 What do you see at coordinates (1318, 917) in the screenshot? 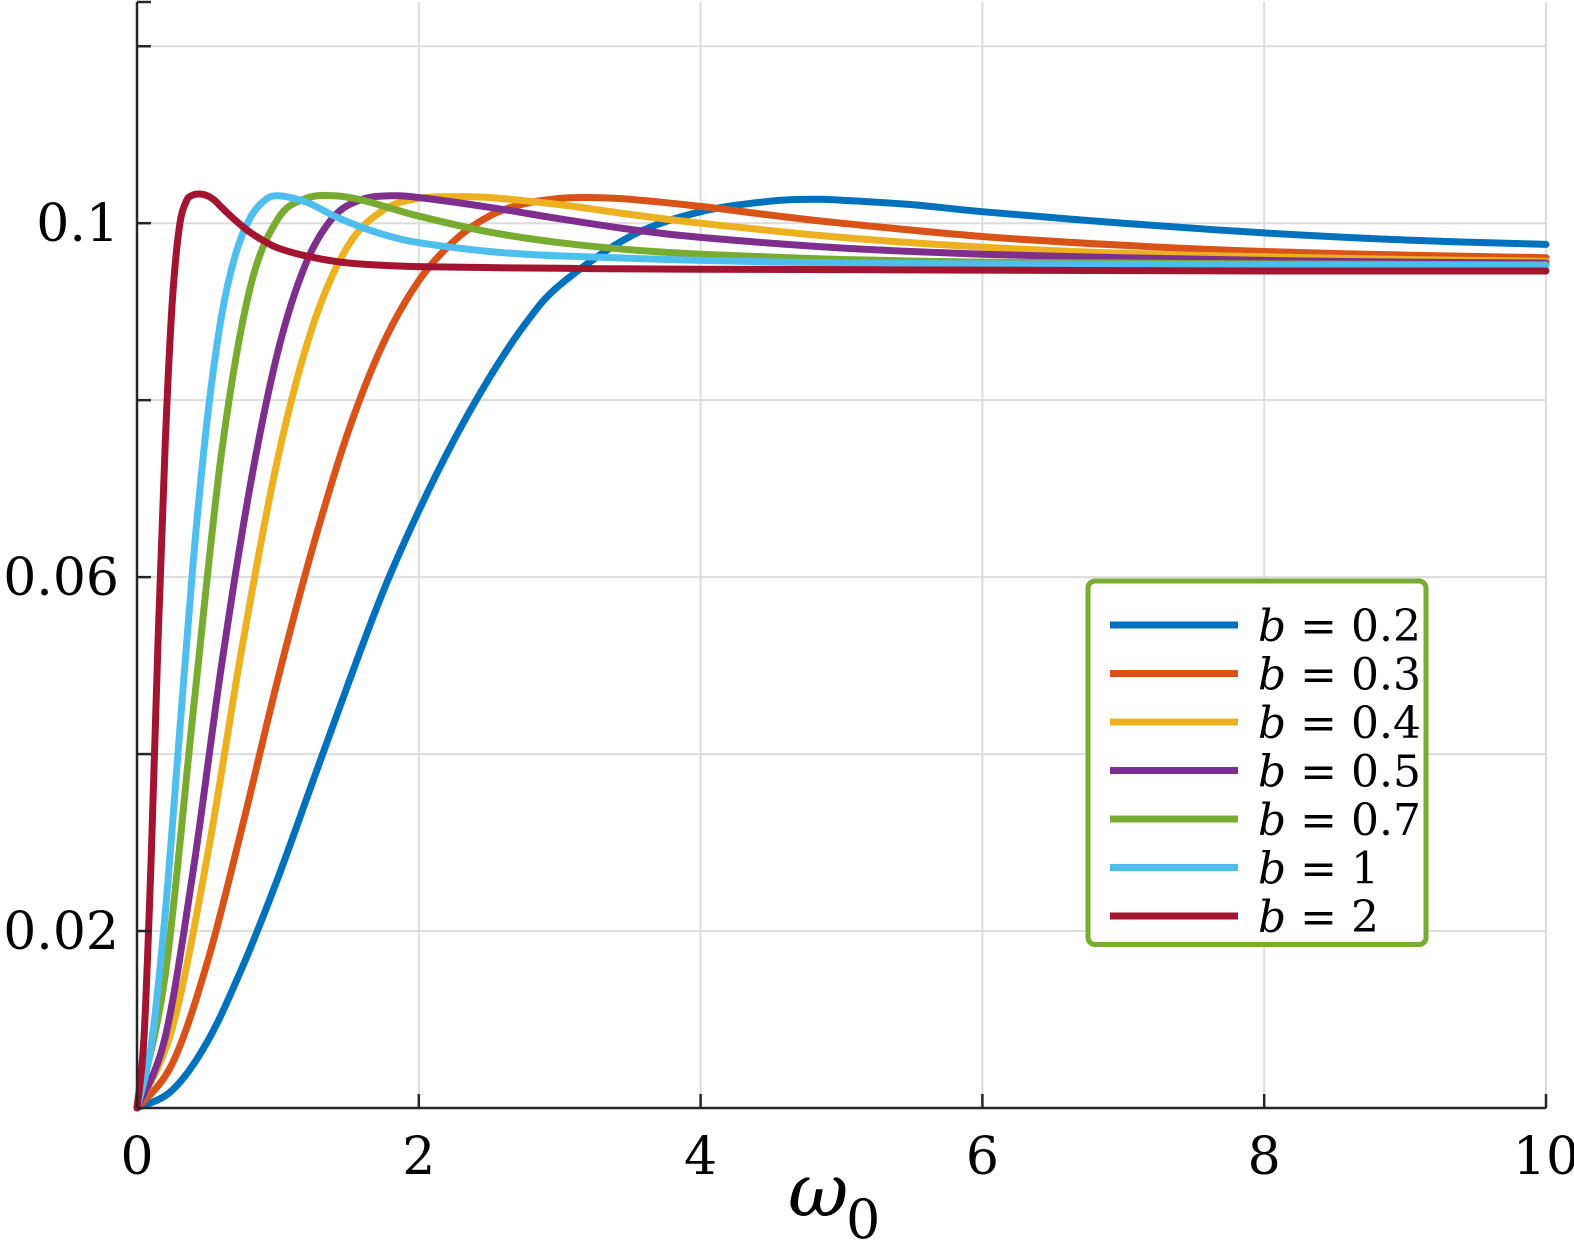
I see `legend-label: b = 2` at bounding box center [1318, 917].